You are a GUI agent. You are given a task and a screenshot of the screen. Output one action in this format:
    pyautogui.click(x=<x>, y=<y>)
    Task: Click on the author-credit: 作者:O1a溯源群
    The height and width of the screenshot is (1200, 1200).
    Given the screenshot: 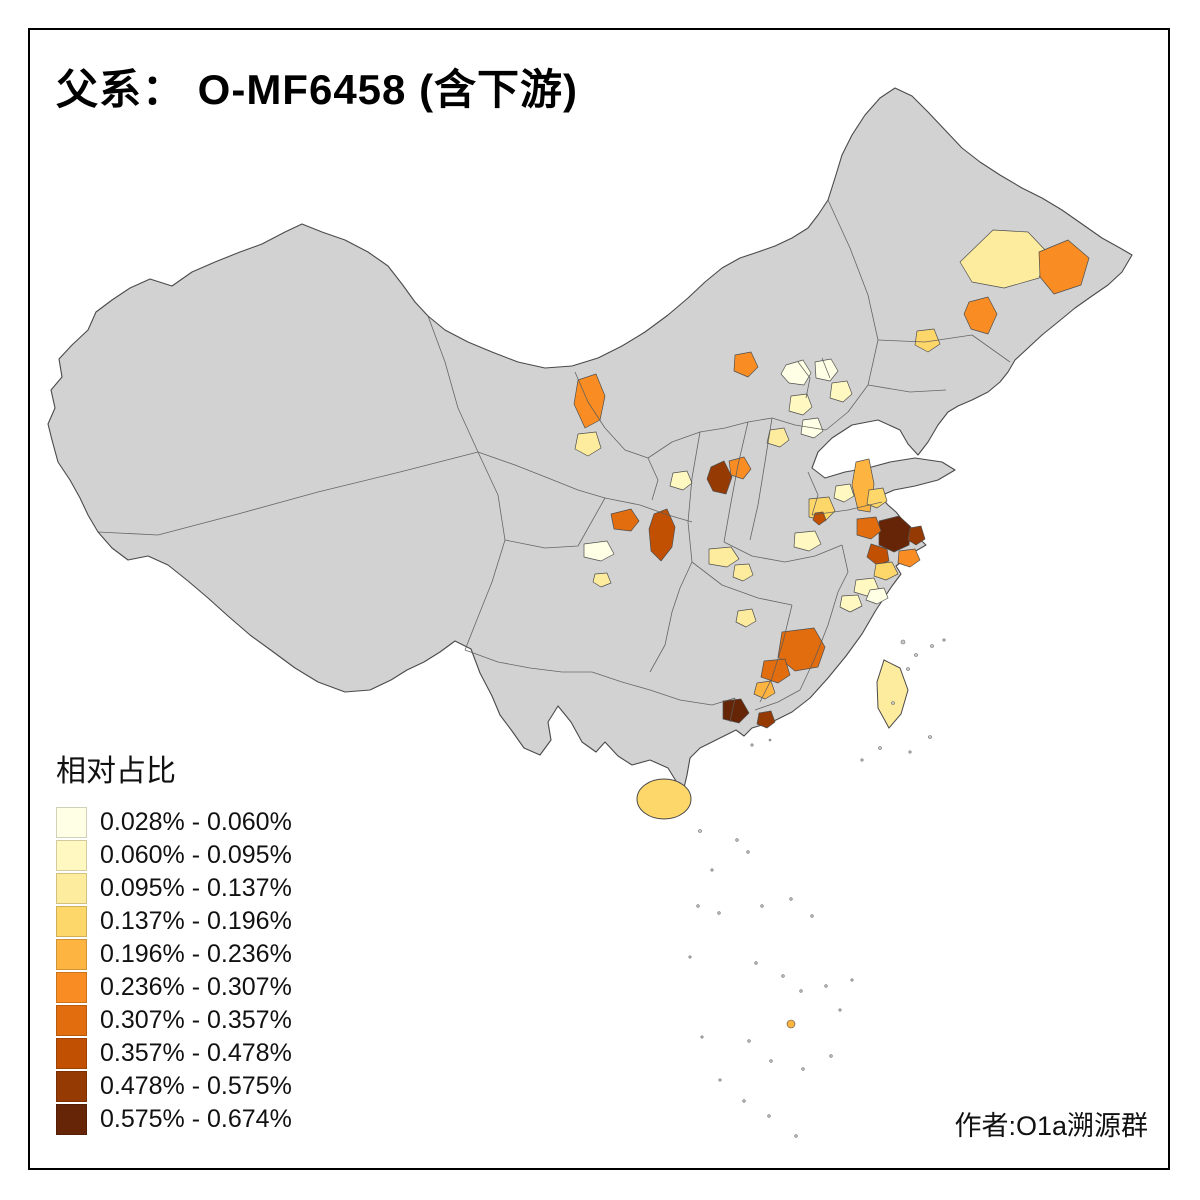 What is the action you would take?
    pyautogui.click(x=1051, y=1126)
    